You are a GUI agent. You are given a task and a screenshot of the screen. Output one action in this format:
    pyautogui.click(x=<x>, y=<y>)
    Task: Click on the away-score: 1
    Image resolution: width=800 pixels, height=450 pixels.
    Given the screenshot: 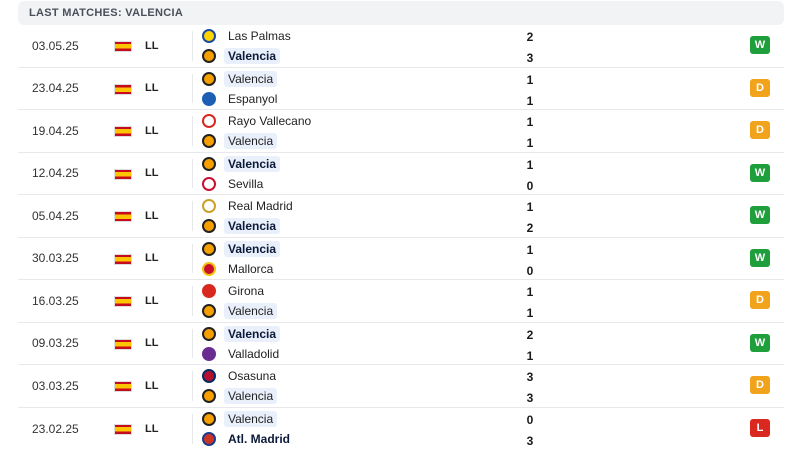 What is the action you would take?
    pyautogui.click(x=530, y=100)
    